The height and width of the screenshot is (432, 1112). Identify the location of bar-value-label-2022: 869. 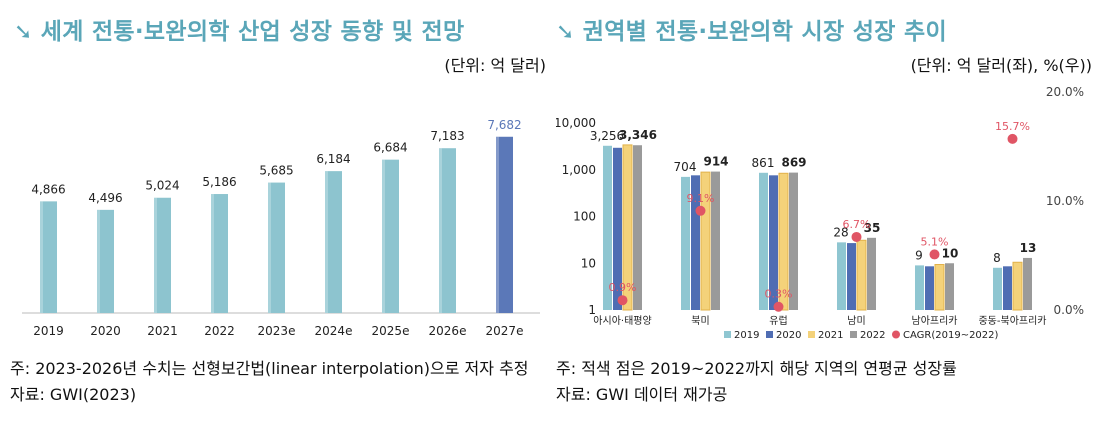
(793, 163).